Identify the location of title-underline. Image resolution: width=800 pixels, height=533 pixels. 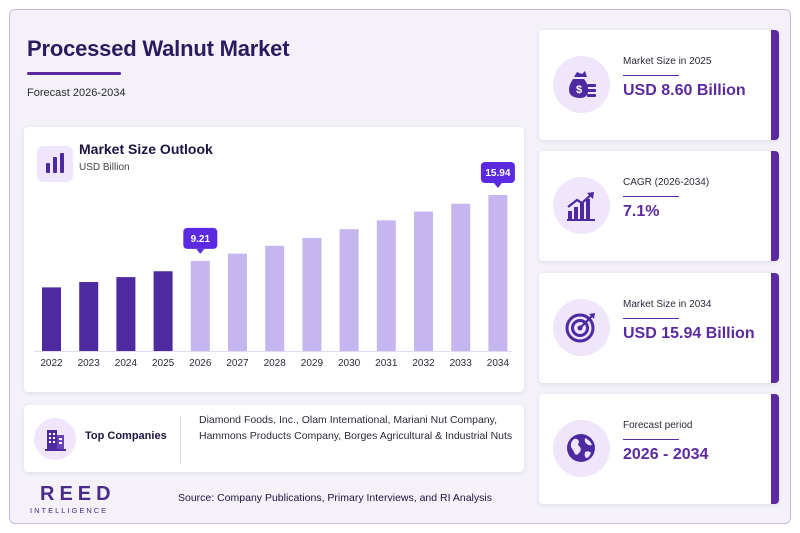
(74, 73).